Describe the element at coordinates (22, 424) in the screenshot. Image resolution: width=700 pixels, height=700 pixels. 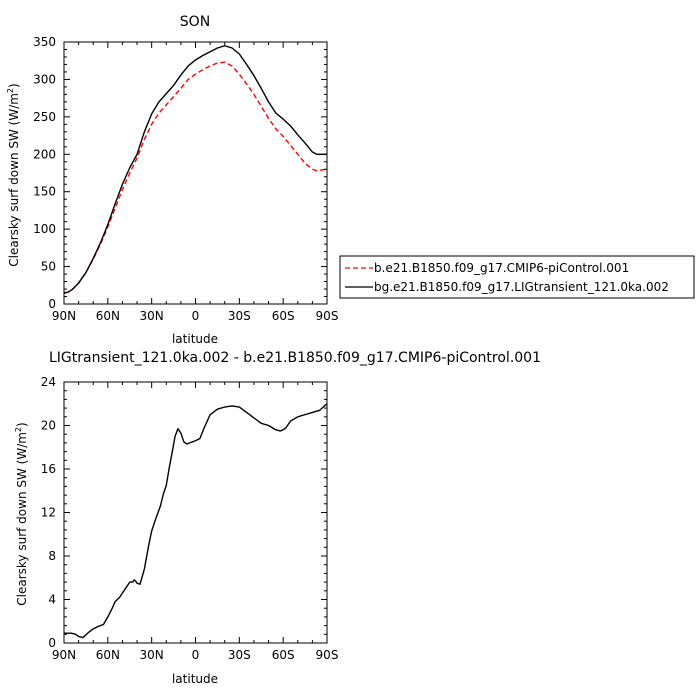
I see `bottom-ylabel-close: )` at that location.